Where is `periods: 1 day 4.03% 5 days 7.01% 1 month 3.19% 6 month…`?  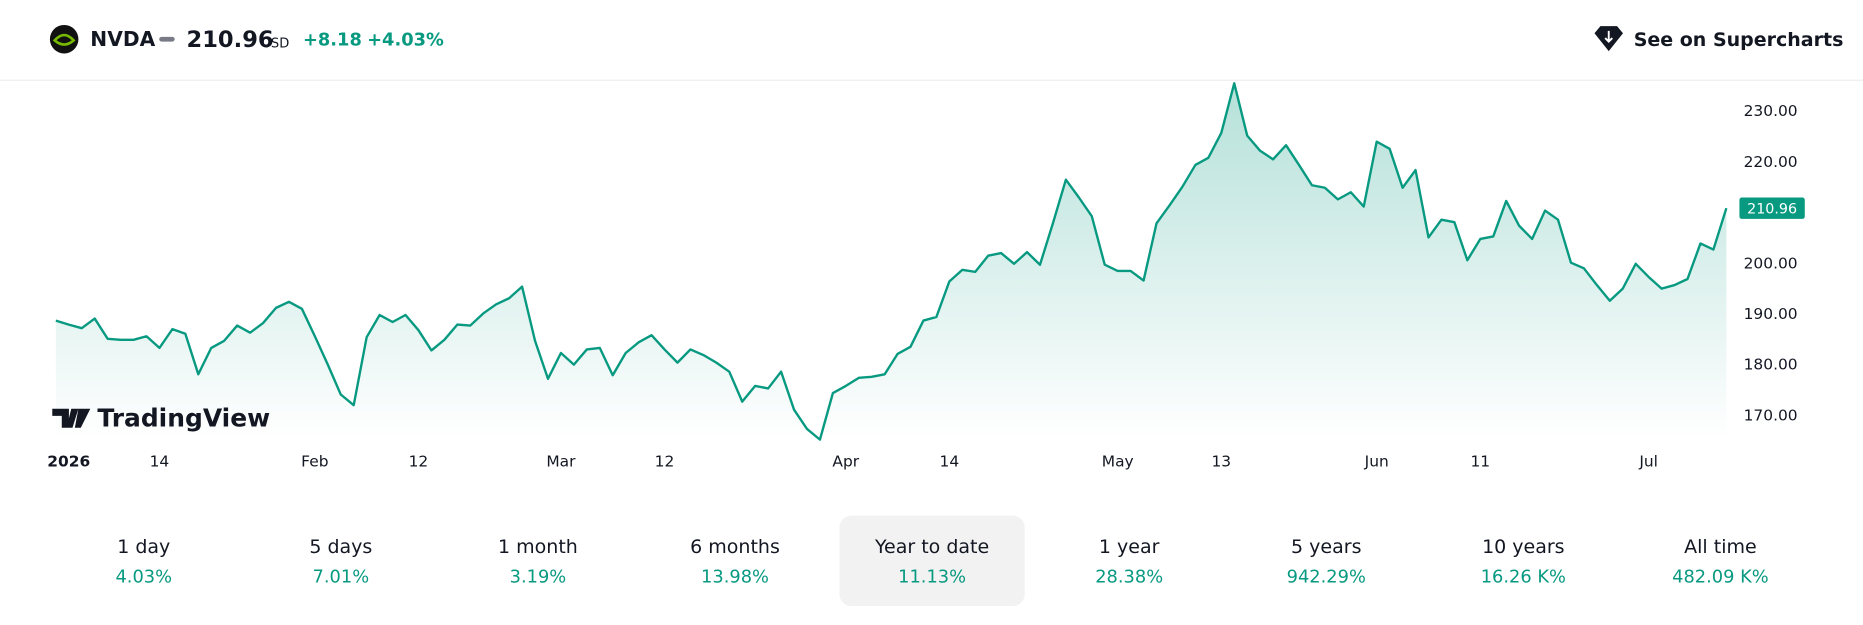 periods: 1 day 4.03% 5 days 7.01% 1 month 3.19% 6 month… is located at coordinates (942, 560).